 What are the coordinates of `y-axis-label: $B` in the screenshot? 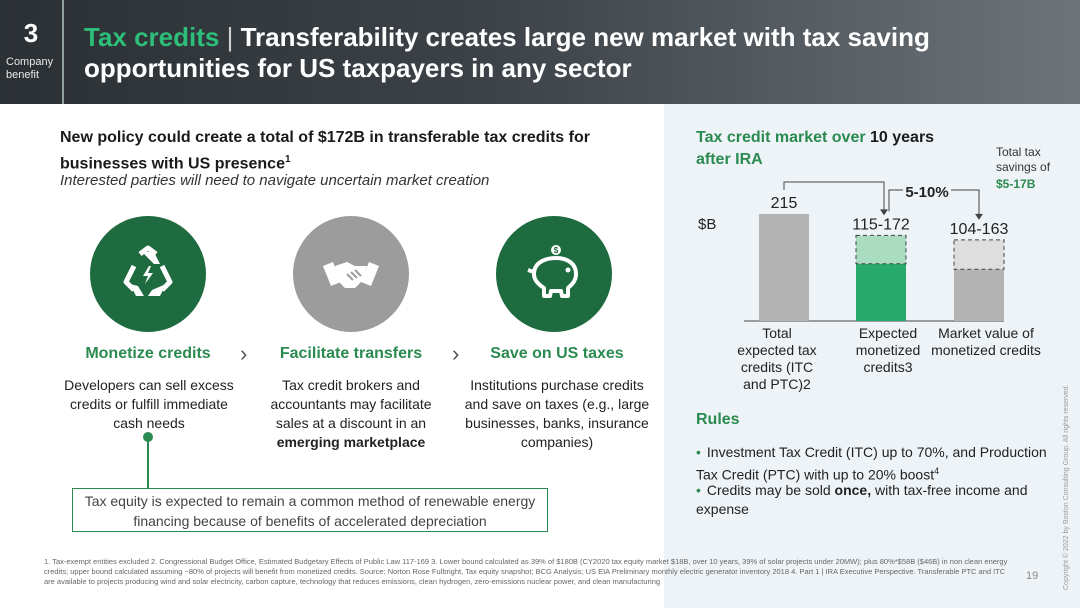 It's located at (707, 224).